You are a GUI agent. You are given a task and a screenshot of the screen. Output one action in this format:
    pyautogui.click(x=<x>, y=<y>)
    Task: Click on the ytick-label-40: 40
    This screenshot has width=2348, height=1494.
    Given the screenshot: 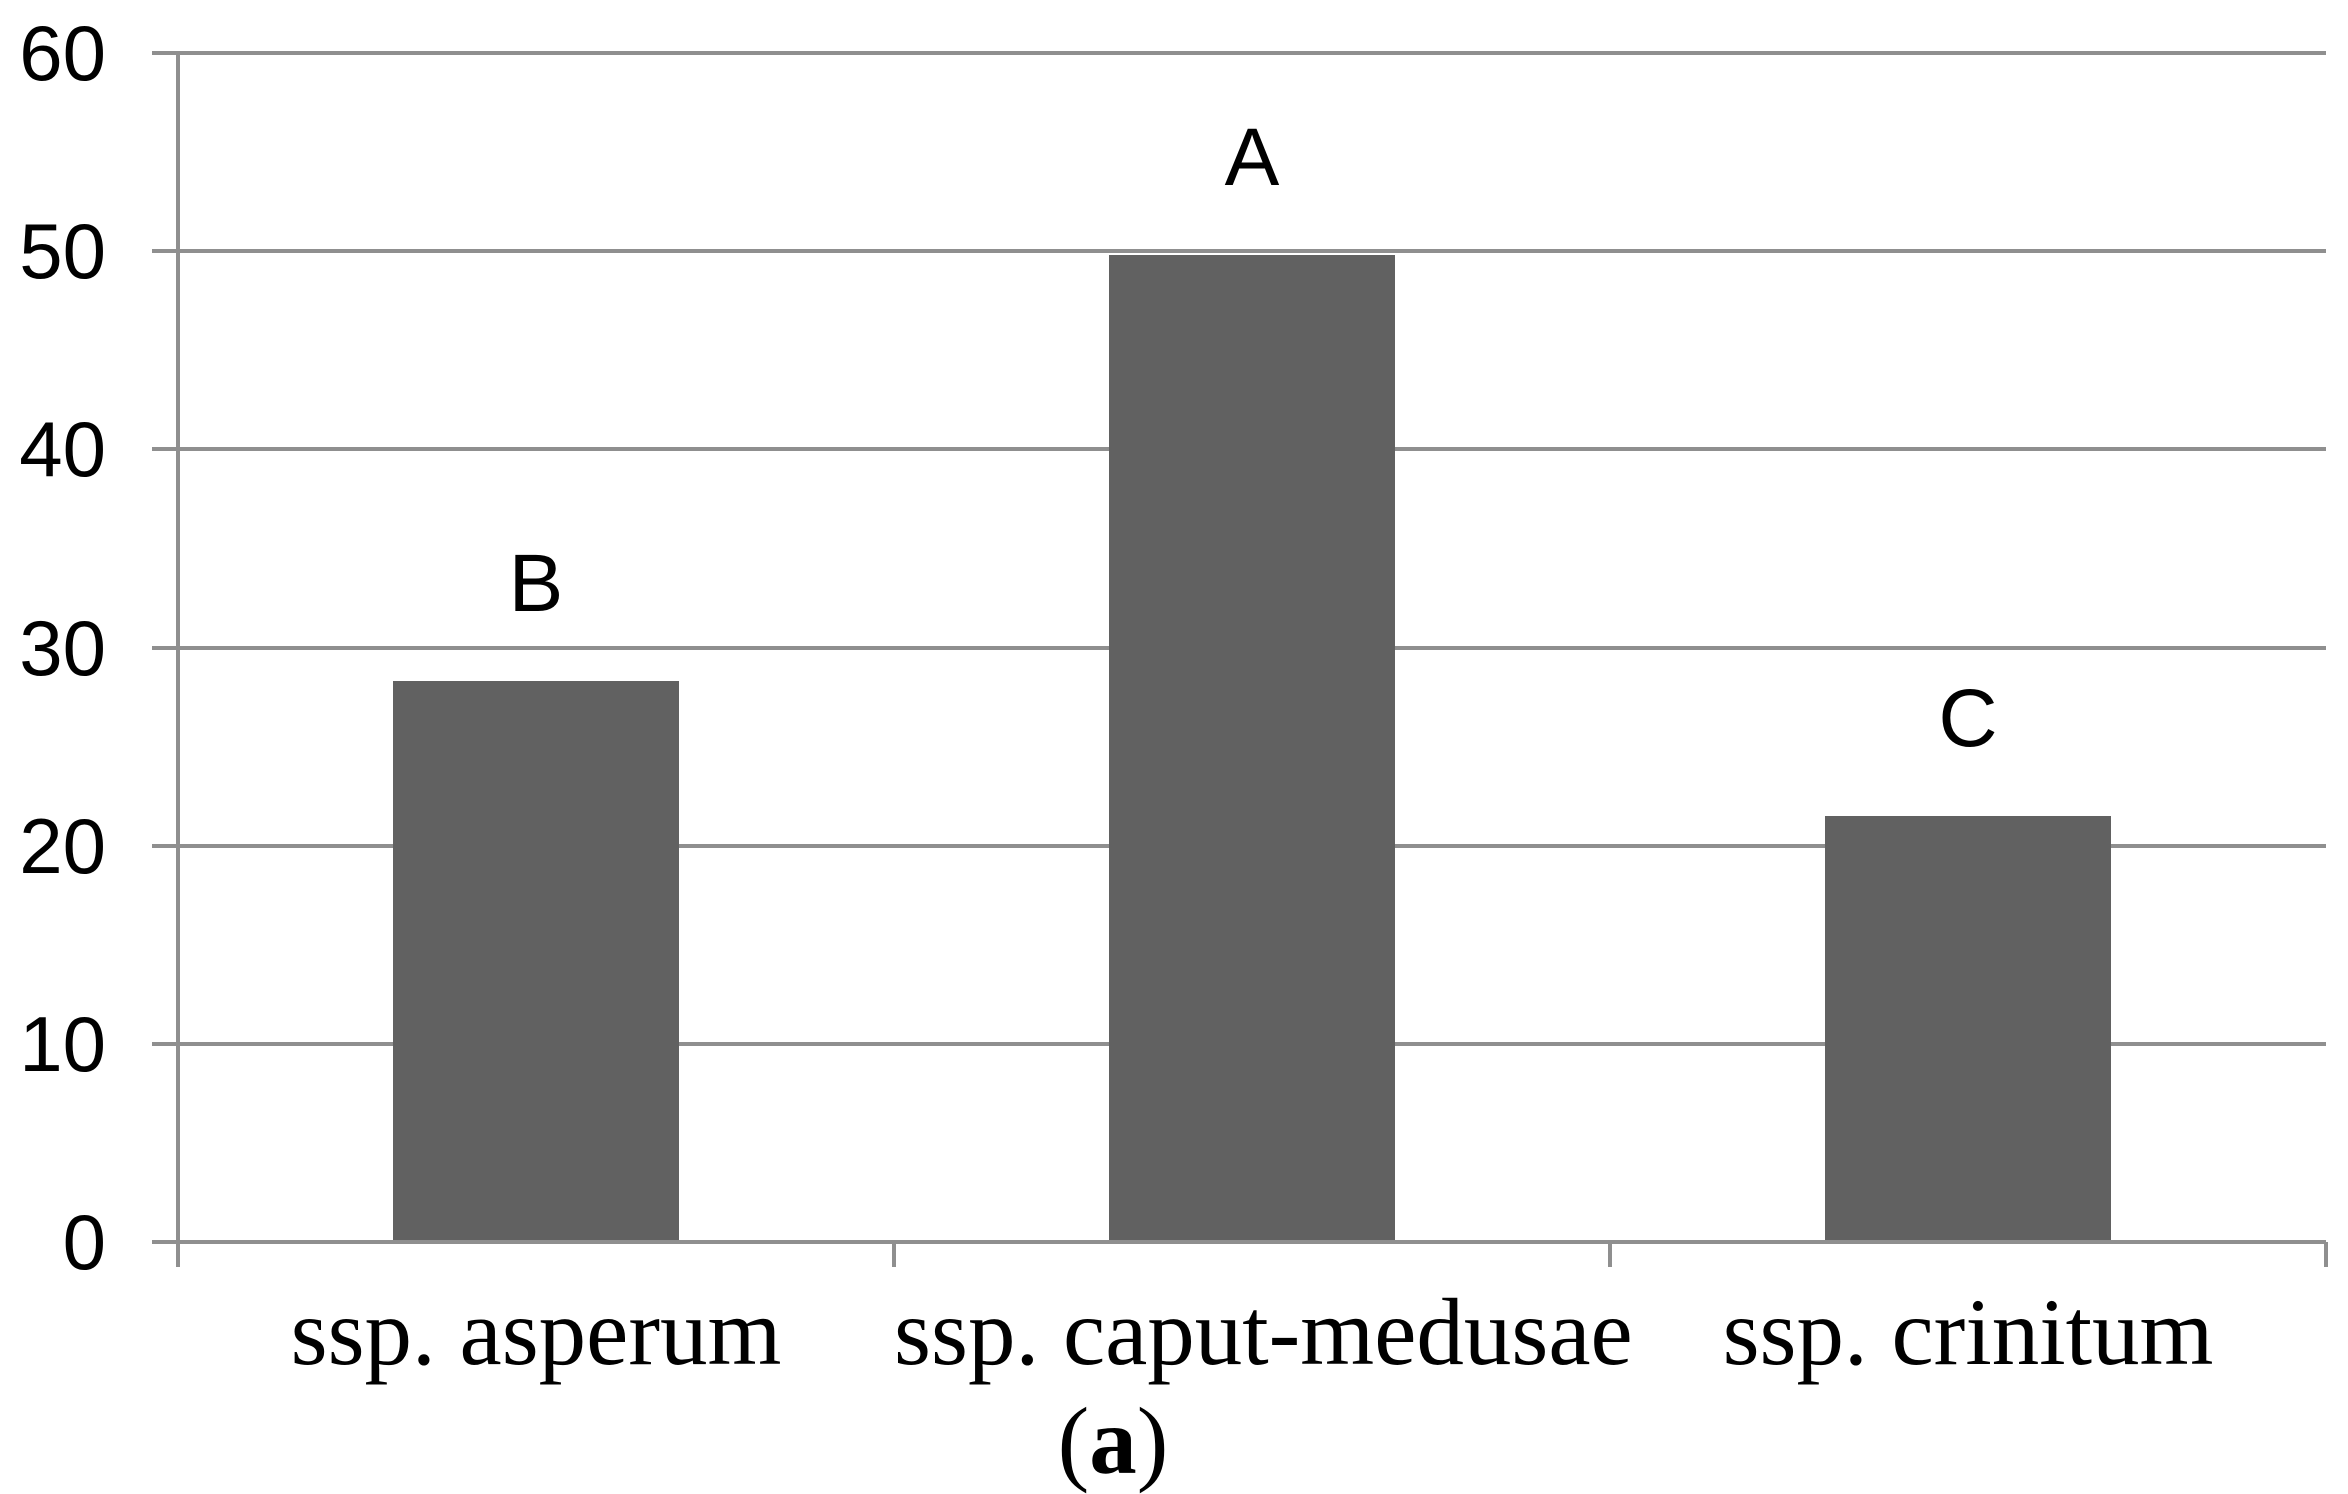 What is the action you would take?
    pyautogui.click(x=62, y=449)
    